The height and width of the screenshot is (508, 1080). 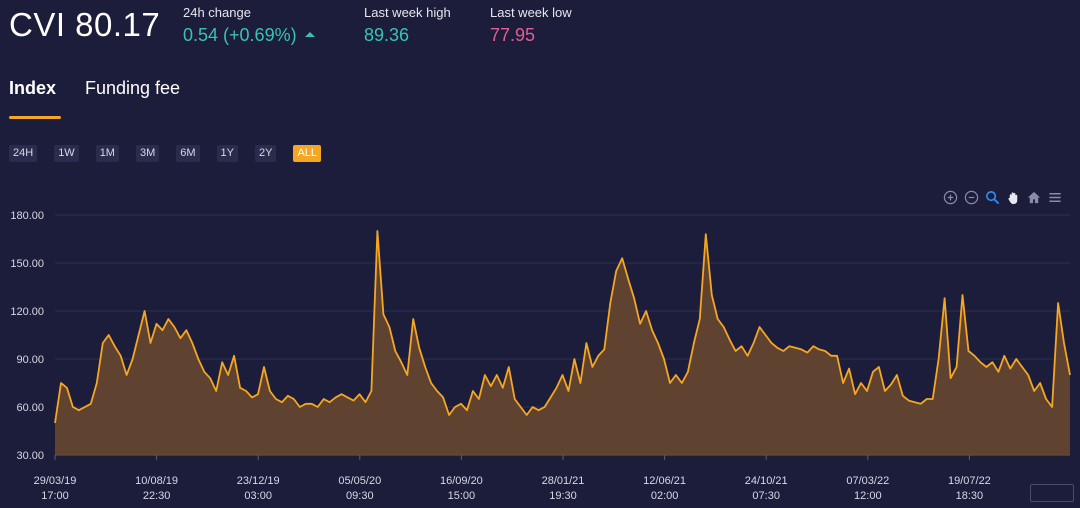 I want to click on low-label: Last week low, so click(x=531, y=12).